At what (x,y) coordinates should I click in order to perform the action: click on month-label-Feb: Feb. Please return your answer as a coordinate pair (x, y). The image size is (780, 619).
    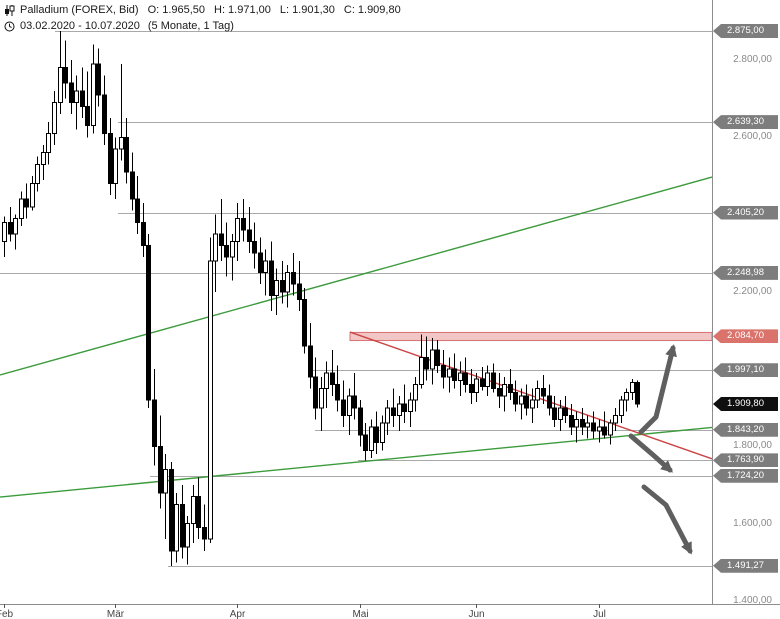
    Looking at the image, I should click on (7, 614).